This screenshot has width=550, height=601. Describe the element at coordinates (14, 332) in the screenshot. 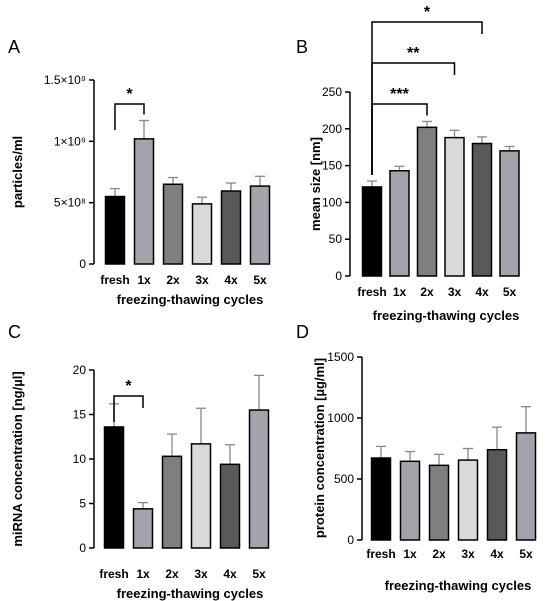

I see `panel-letter: C` at that location.